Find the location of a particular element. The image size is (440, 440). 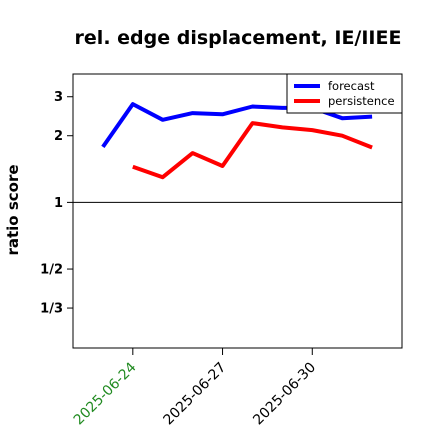

legend: forecast persistence is located at coordinates (344, 93).